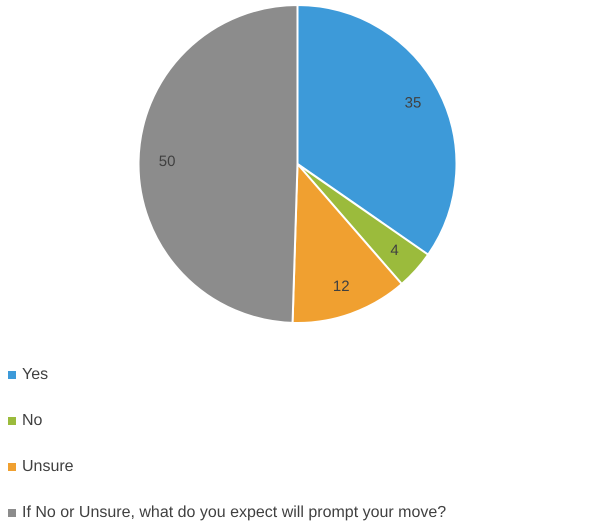 The width and height of the screenshot is (595, 532). Describe the element at coordinates (32, 421) in the screenshot. I see `legend-label: No` at that location.